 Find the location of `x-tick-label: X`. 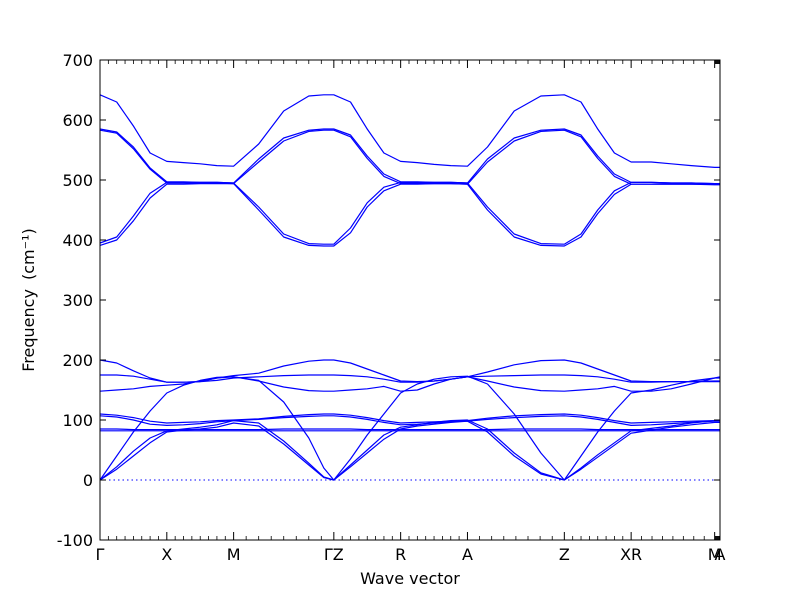

x-tick-label: X is located at coordinates (166, 554).